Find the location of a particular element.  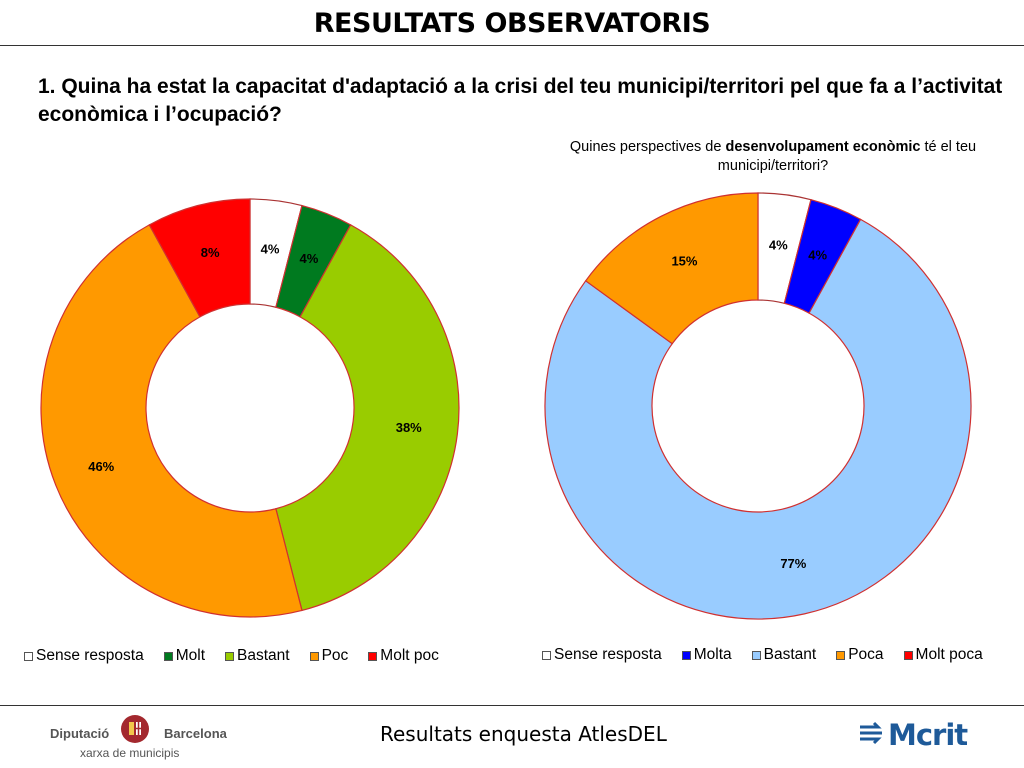

subtitle-part-1: Quines perspectives de is located at coordinates (647, 147).